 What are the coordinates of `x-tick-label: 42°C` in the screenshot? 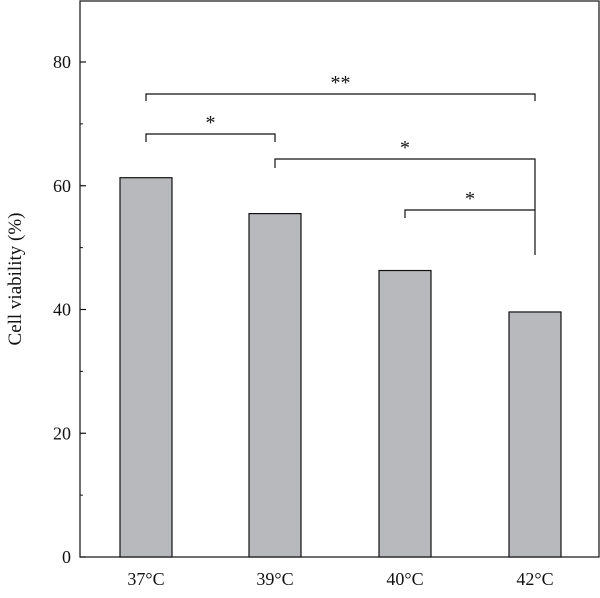 It's located at (534, 579).